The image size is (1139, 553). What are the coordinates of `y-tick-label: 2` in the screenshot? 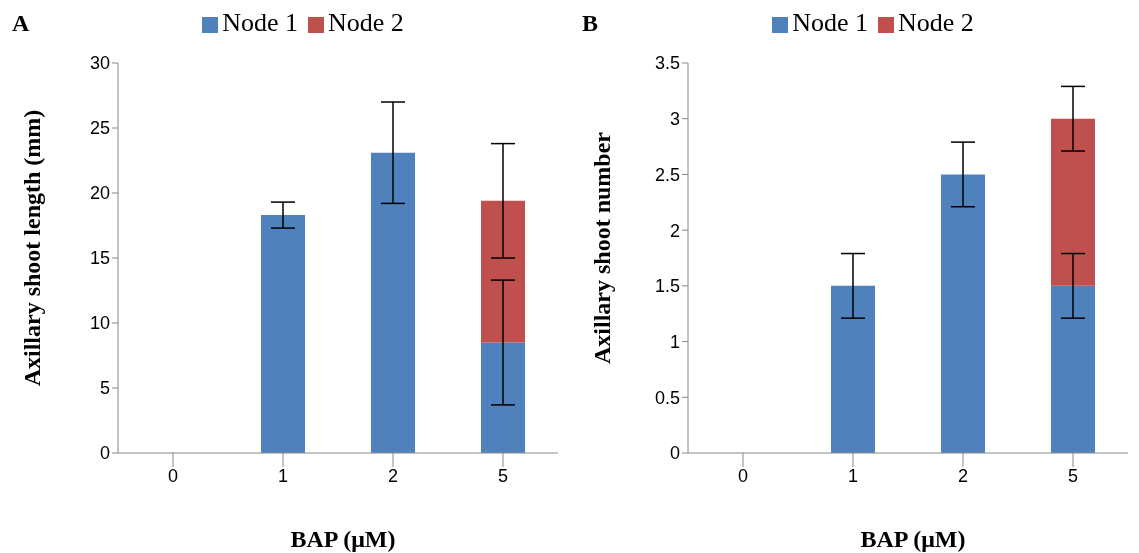 It's located at (674, 230).